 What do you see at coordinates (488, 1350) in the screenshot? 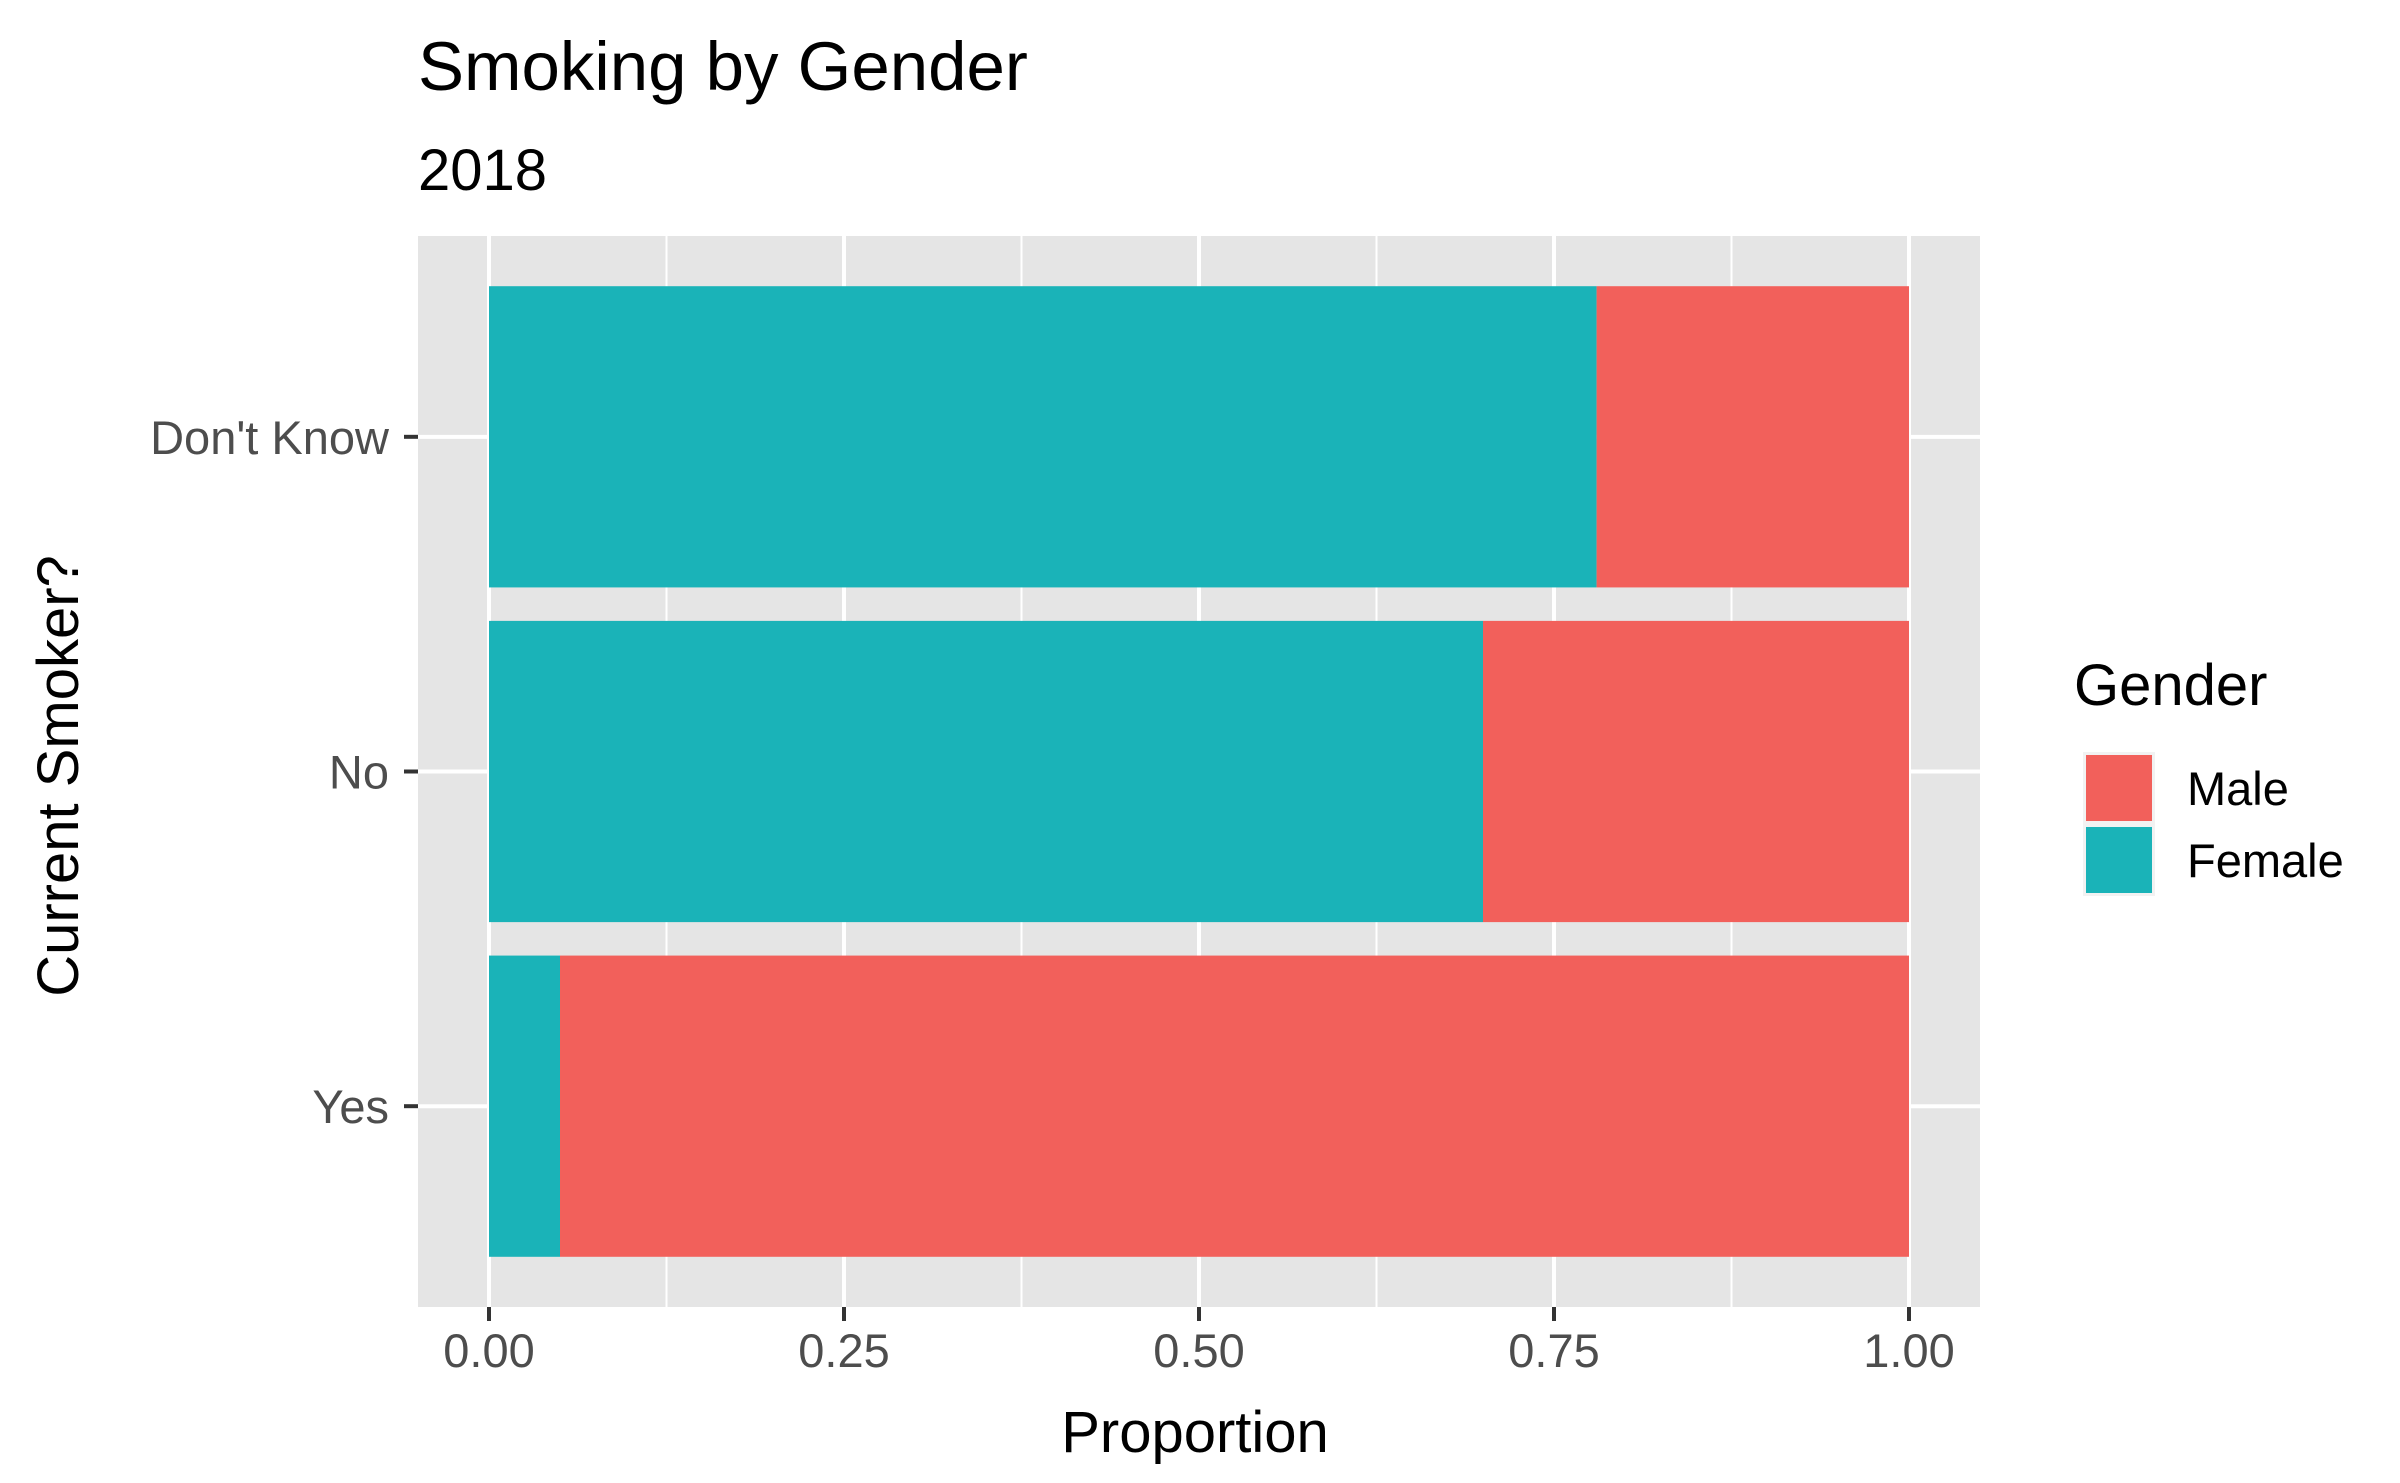
I see `x-tick-label: 0.00` at bounding box center [488, 1350].